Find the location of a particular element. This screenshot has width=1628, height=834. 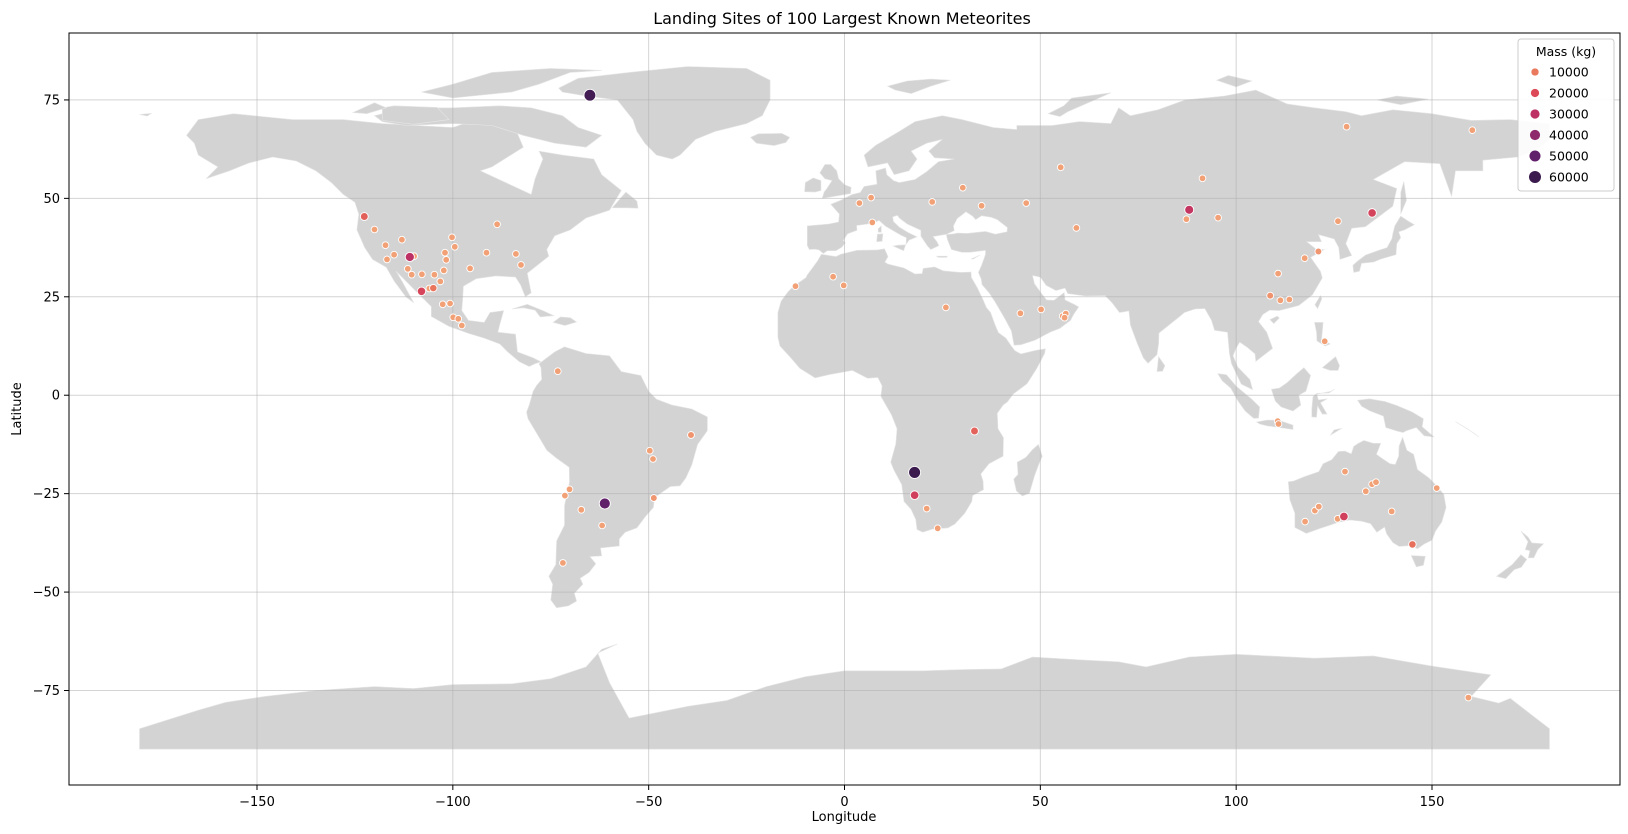

corsica-land is located at coordinates (879, 229).